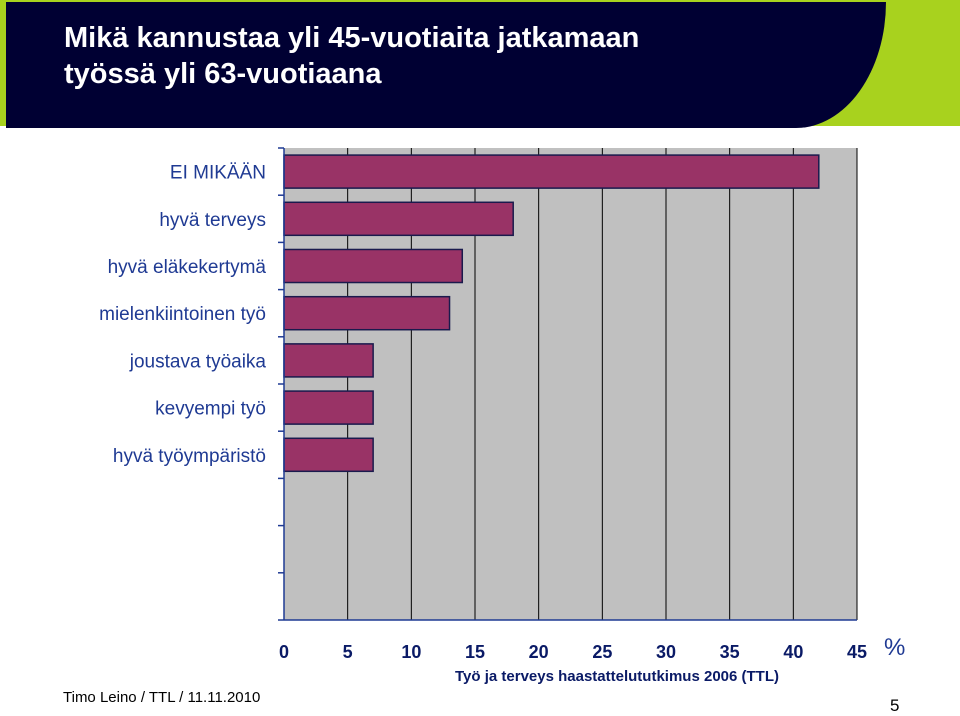 The width and height of the screenshot is (960, 716). Describe the element at coordinates (793, 652) in the screenshot. I see `x-tick-label: 40` at that location.